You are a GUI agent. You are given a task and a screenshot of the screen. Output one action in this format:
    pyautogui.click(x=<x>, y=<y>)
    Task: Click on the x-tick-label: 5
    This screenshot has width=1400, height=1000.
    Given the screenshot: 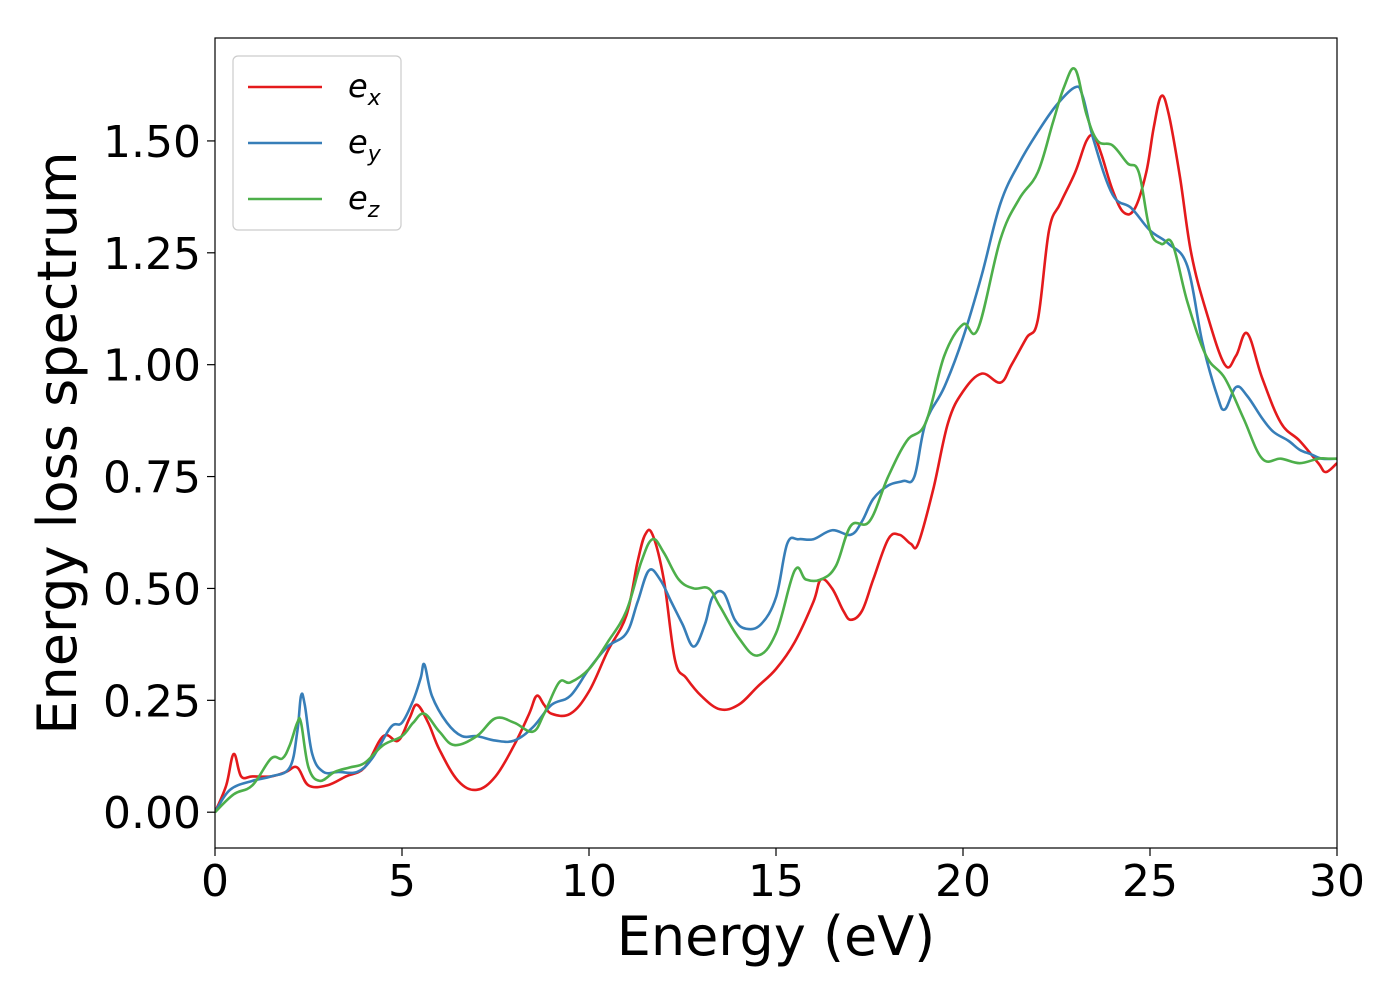 What is the action you would take?
    pyautogui.click(x=402, y=881)
    